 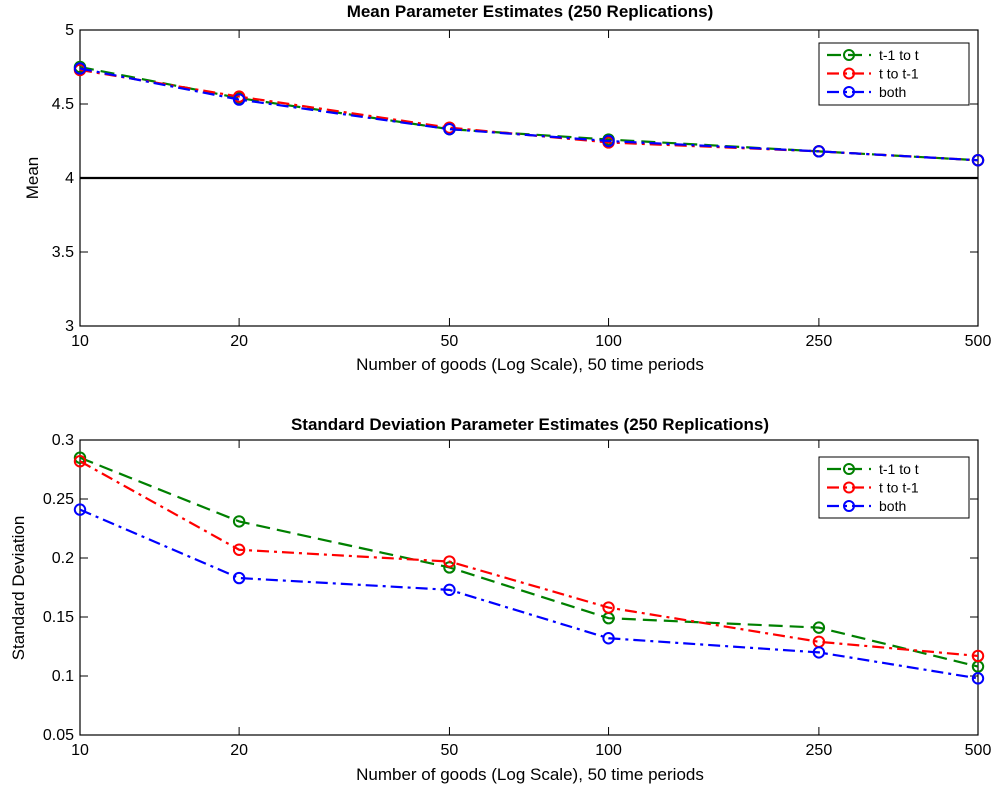 I want to click on series-group, so click(x=529, y=113).